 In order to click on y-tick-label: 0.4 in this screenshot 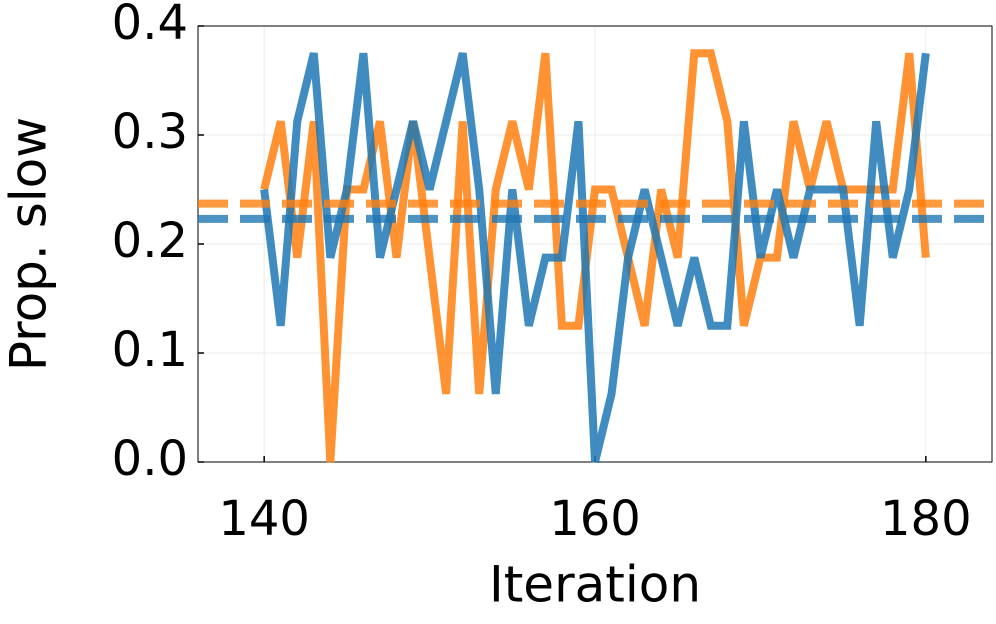, I will do `click(150, 25)`.